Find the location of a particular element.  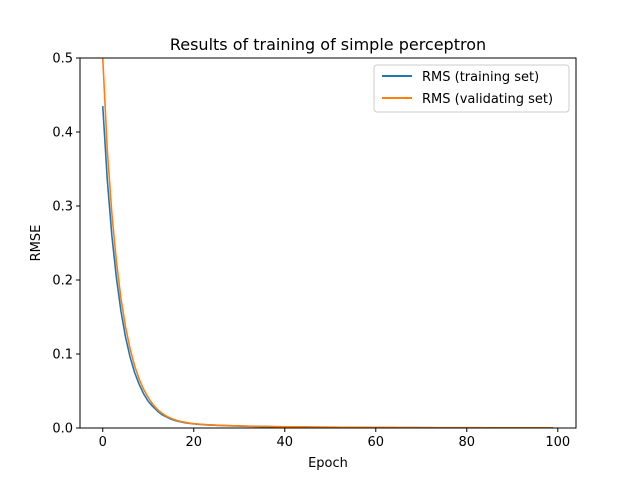

y-tick-label: 0.4 is located at coordinates (62, 133).